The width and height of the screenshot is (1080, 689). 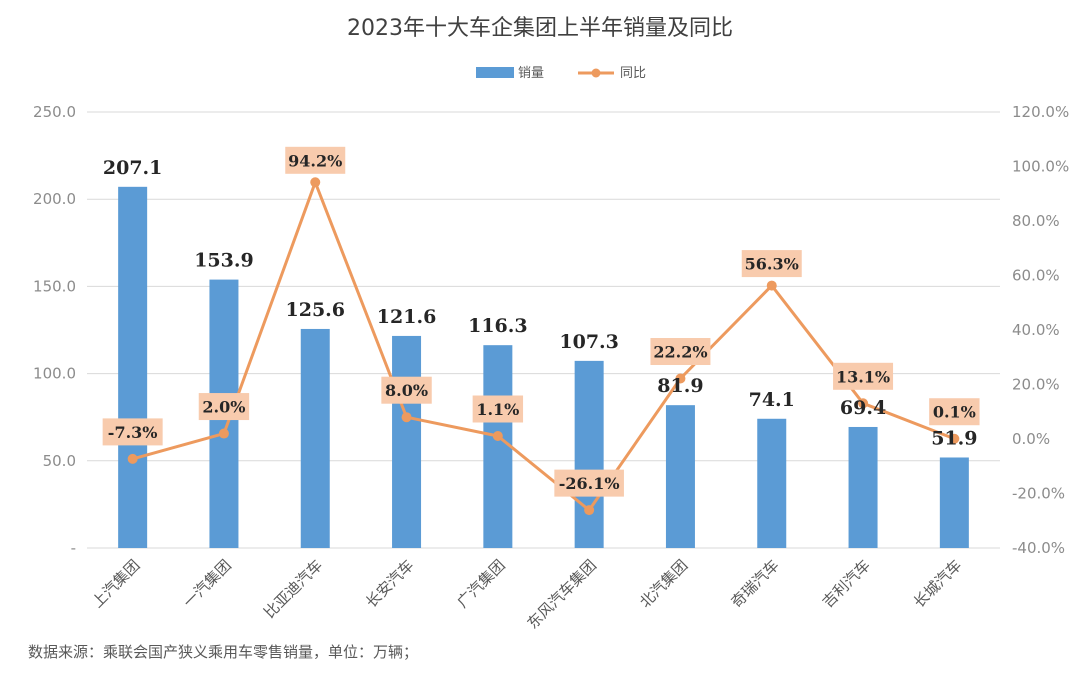 What do you see at coordinates (846, 583) in the screenshot?
I see `category-label: 吉利汽车` at bounding box center [846, 583].